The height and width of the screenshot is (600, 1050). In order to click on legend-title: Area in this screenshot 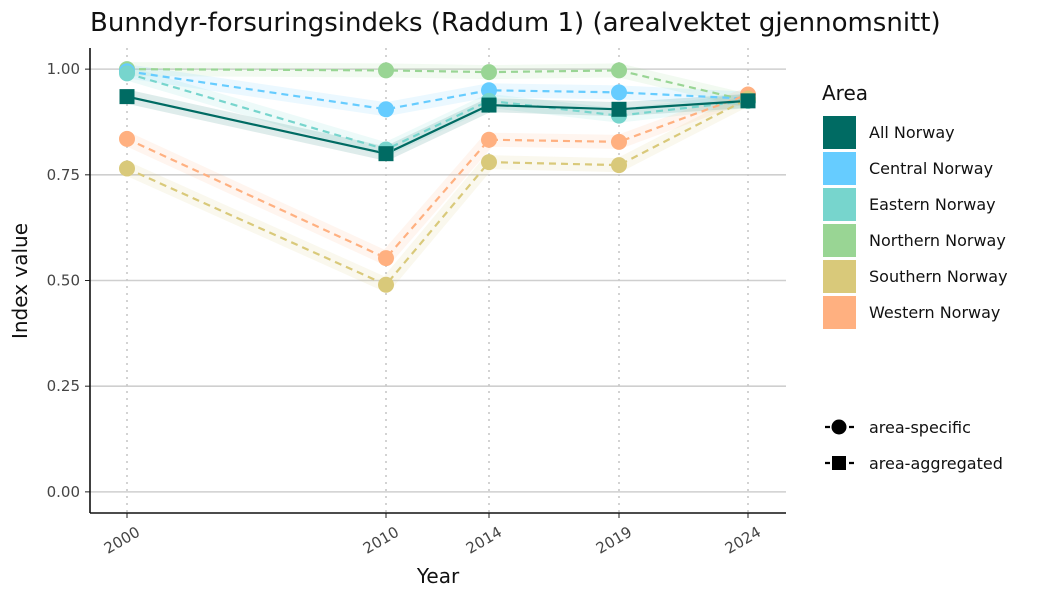, I will do `click(845, 93)`.